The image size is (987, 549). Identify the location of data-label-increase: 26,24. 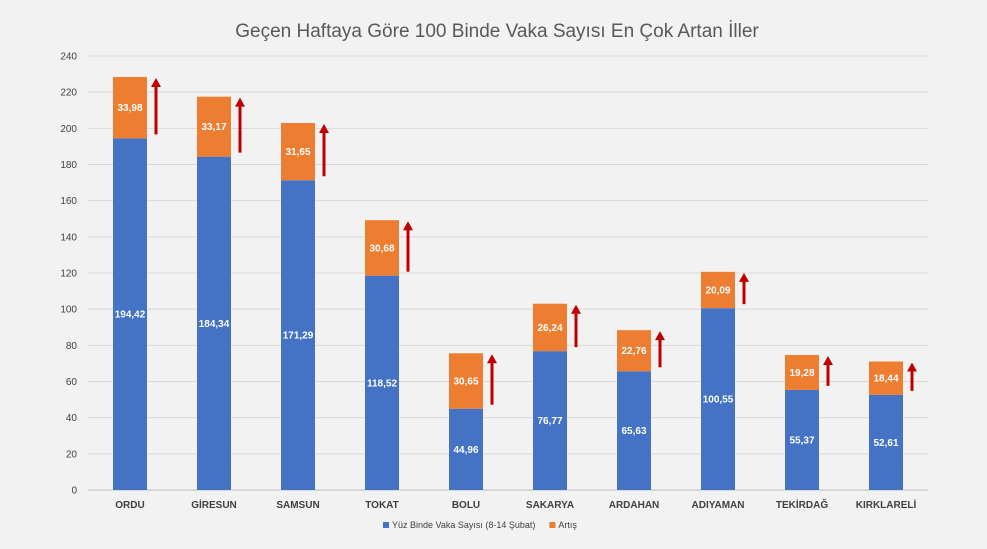
(549, 328).